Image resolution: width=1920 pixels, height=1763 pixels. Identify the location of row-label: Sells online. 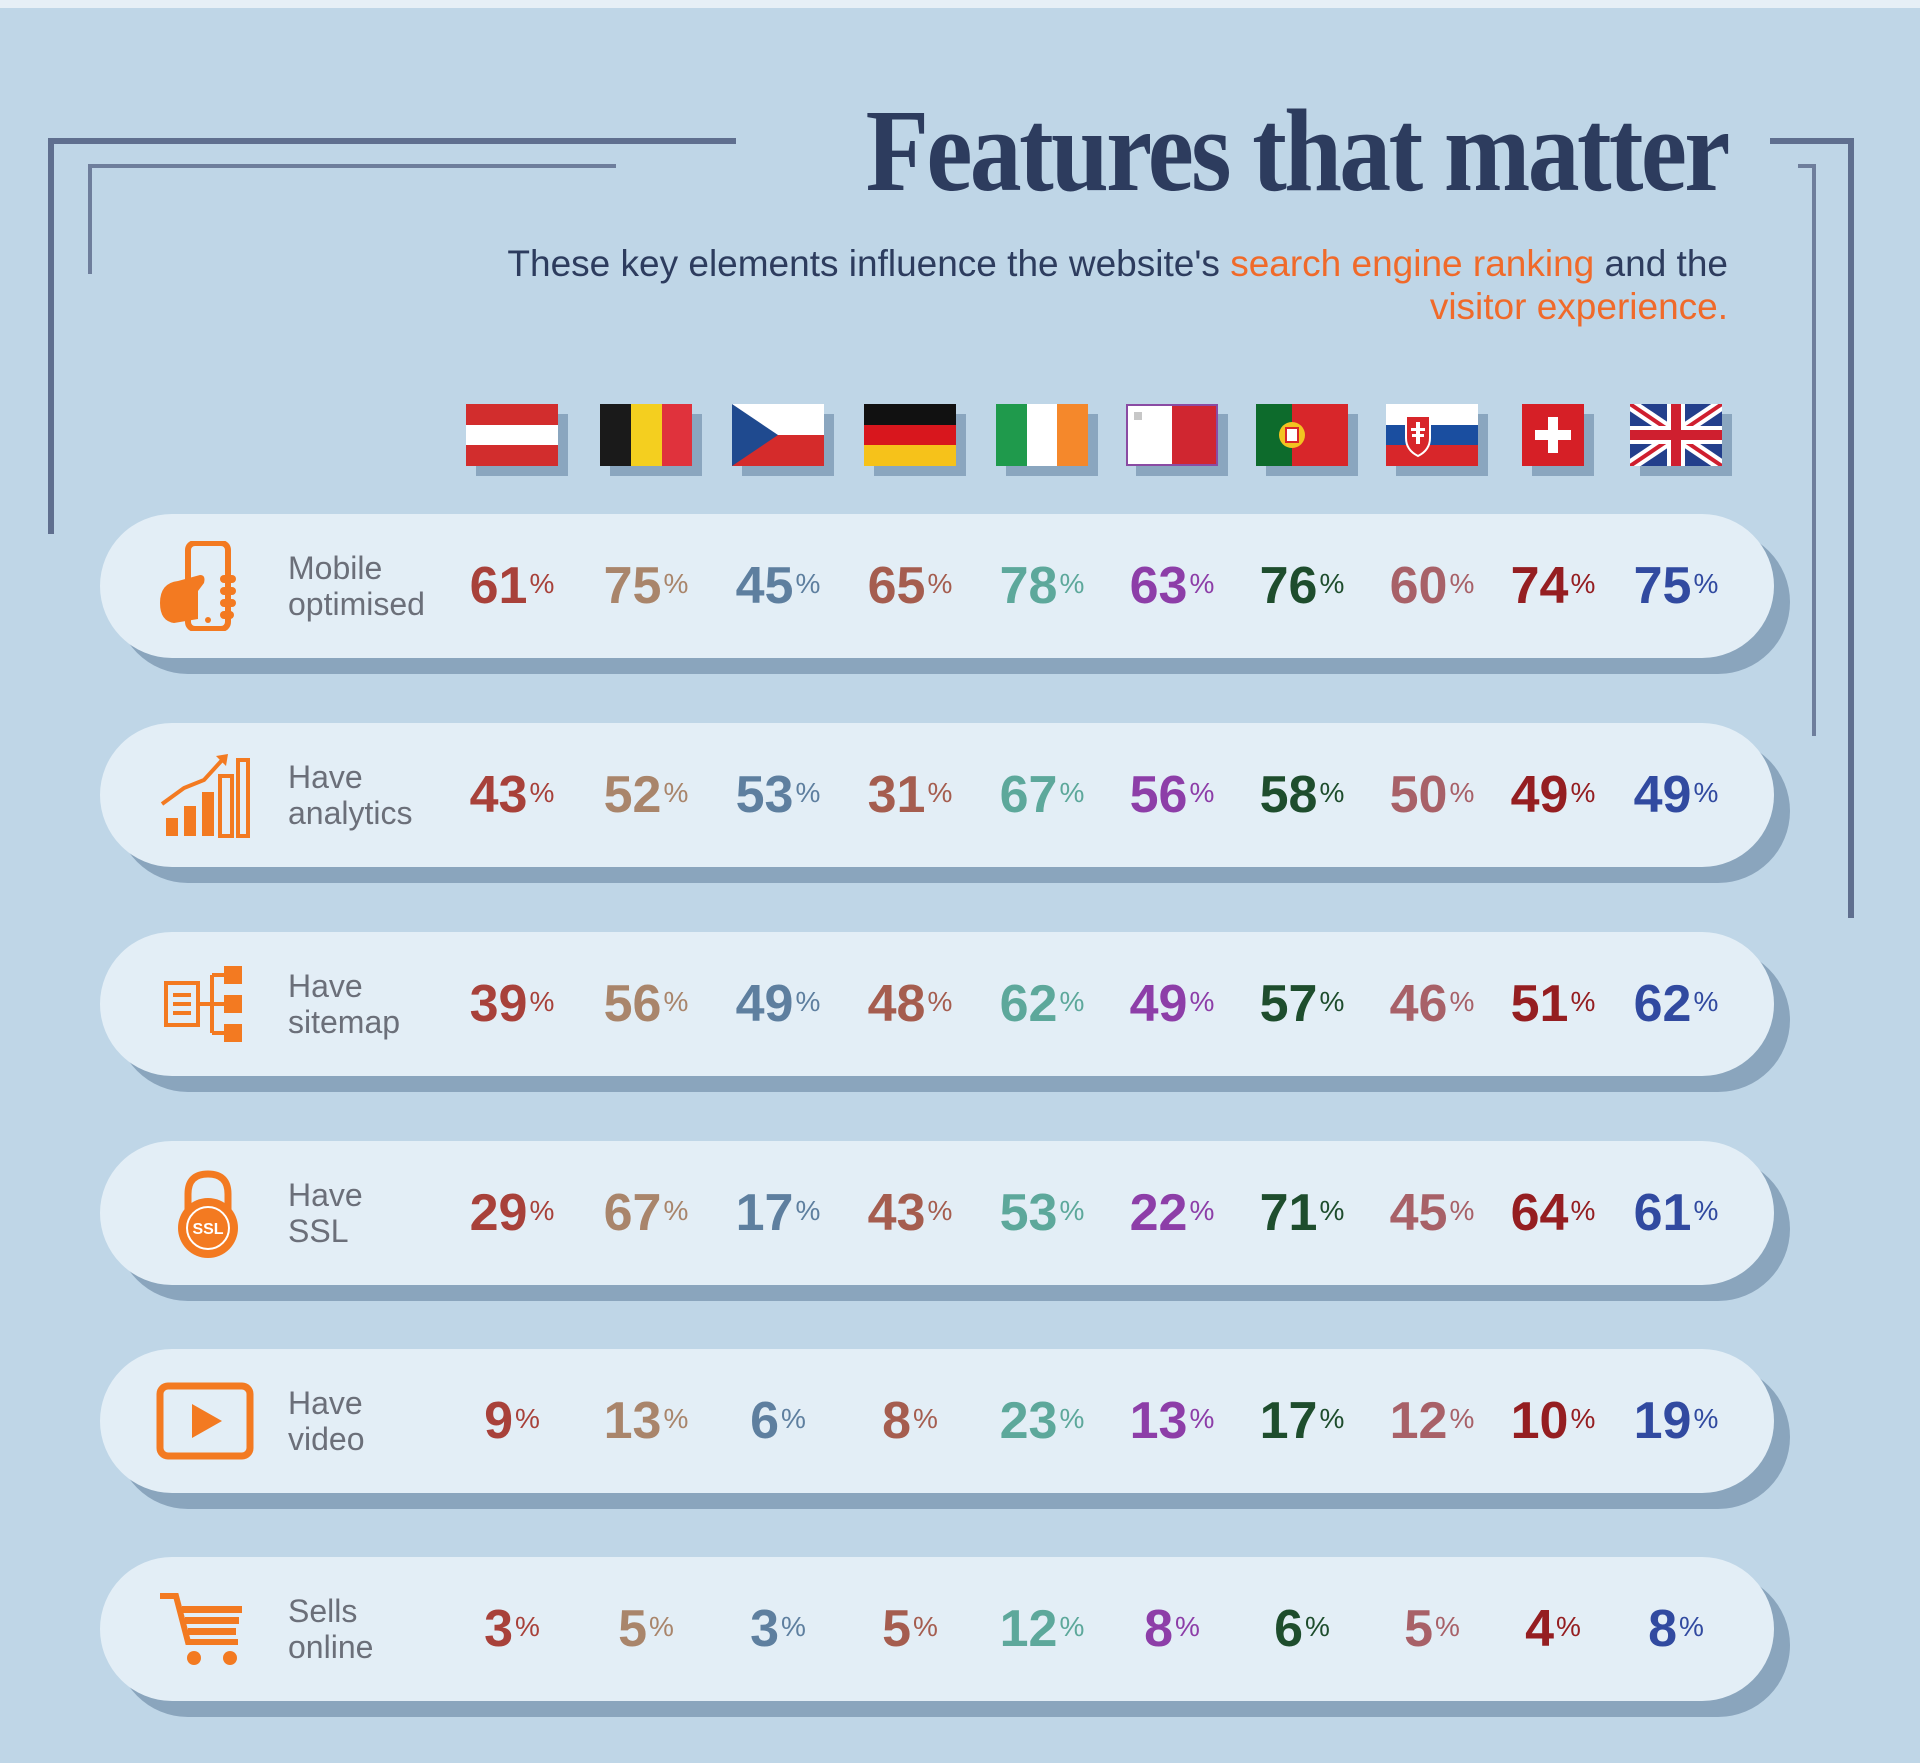
(378, 1629).